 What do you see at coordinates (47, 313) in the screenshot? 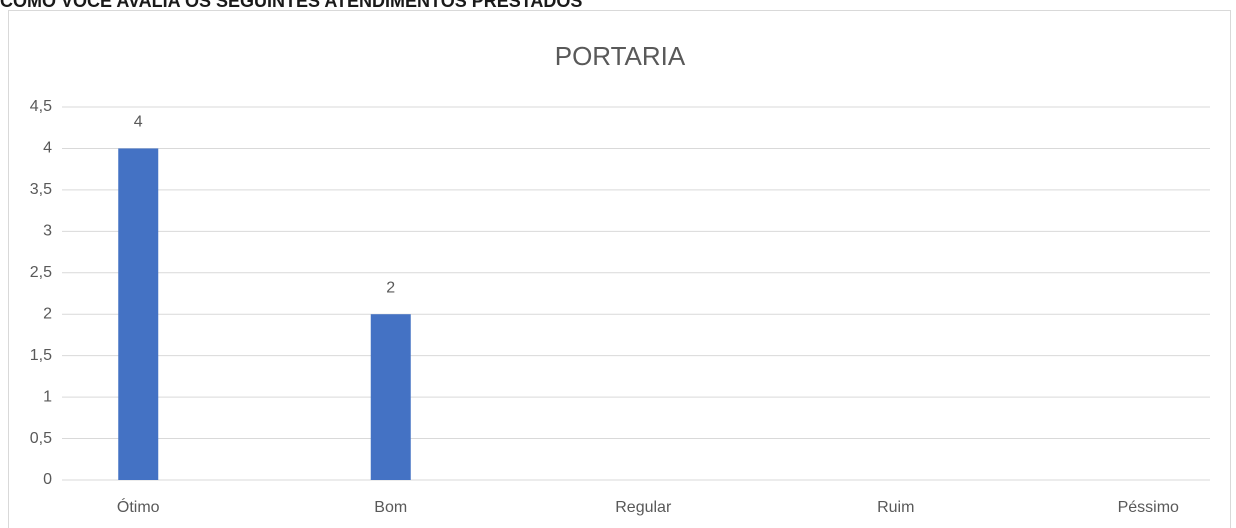
I see `y-tick-label: 2` at bounding box center [47, 313].